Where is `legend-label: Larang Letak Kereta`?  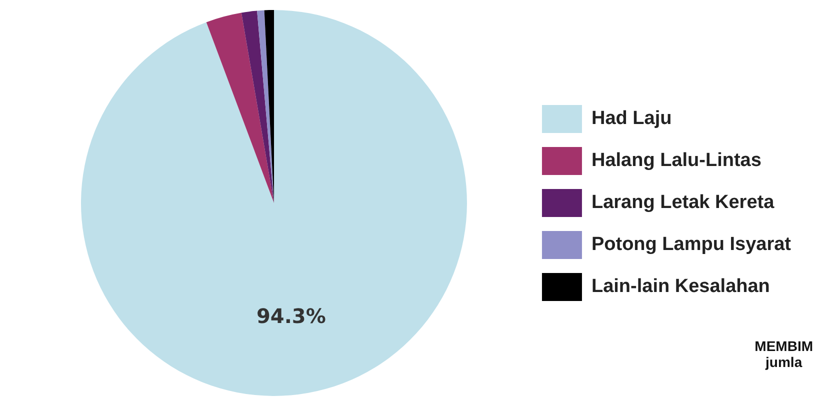
legend-label: Larang Letak Kereta is located at coordinates (683, 203).